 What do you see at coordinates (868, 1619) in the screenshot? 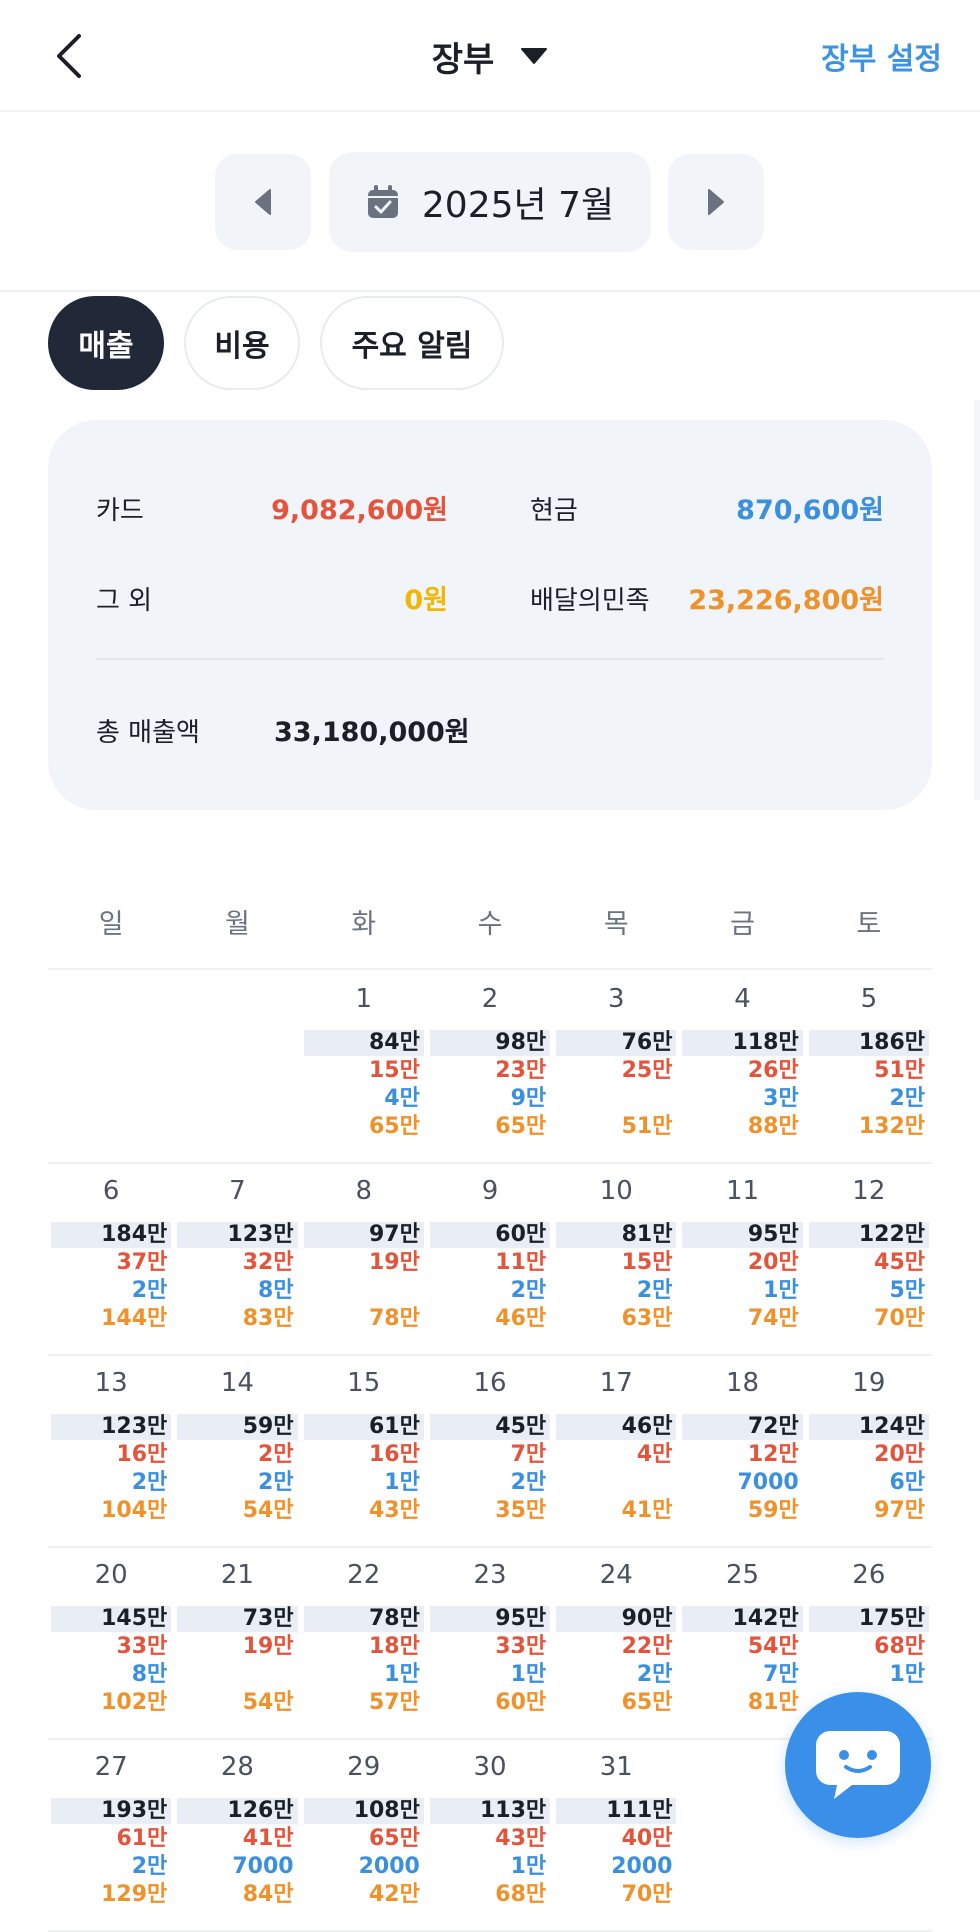
I see `day-total-sales: 175만` at bounding box center [868, 1619].